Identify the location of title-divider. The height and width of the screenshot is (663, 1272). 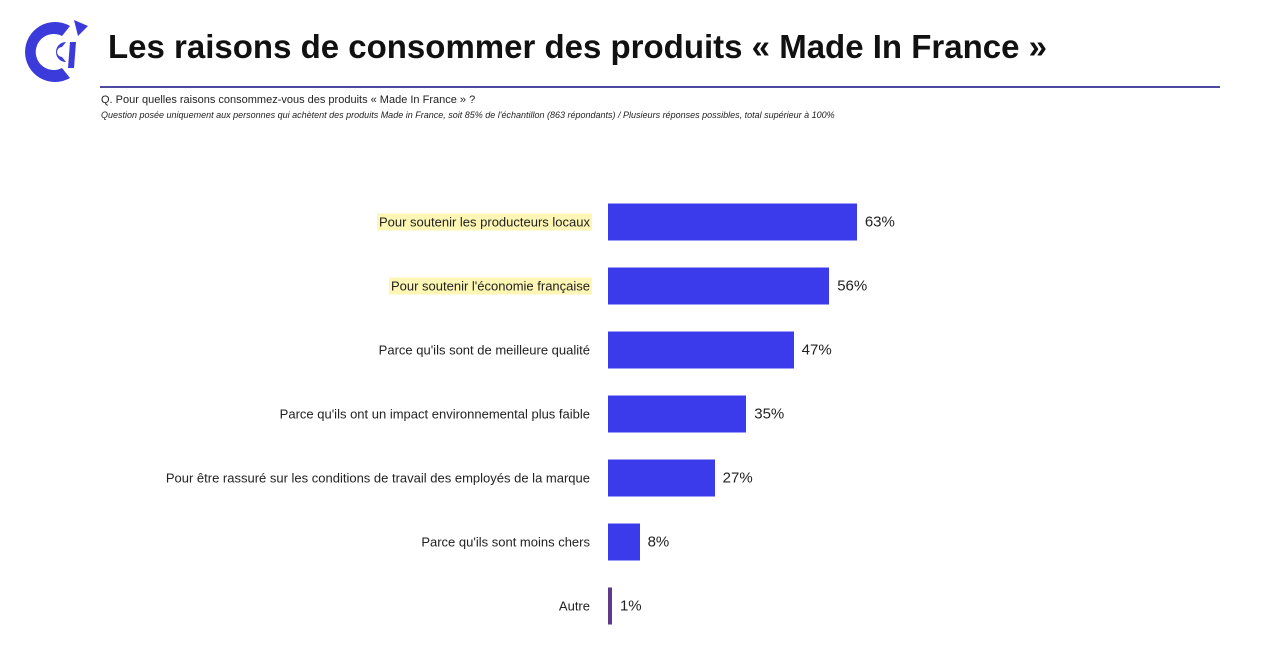
(660, 87).